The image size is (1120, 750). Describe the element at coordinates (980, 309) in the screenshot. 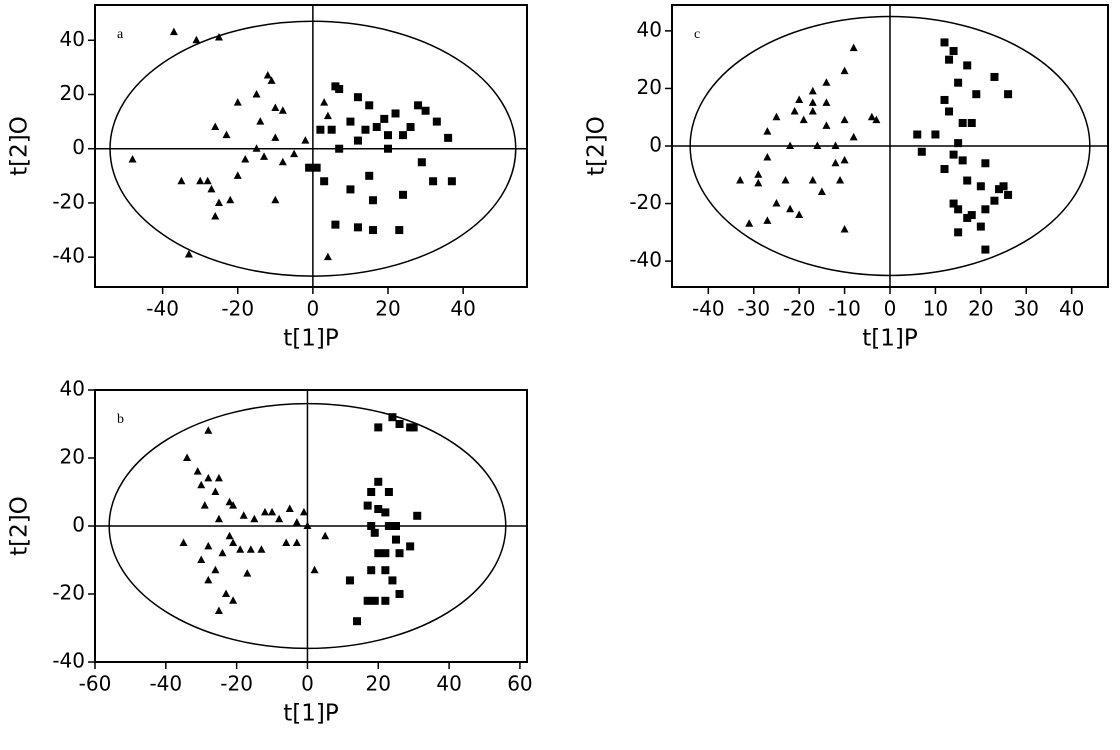

I see `x-tick-label: 20` at that location.